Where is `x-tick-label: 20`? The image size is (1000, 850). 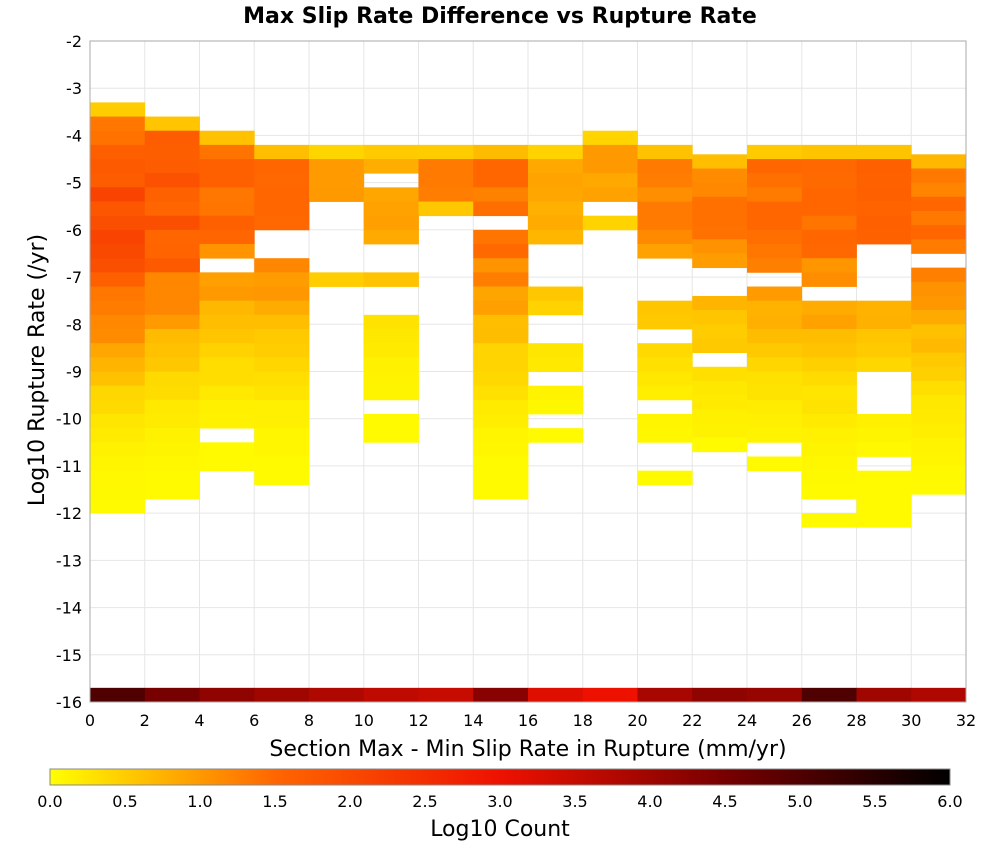 x-tick-label: 20 is located at coordinates (637, 720).